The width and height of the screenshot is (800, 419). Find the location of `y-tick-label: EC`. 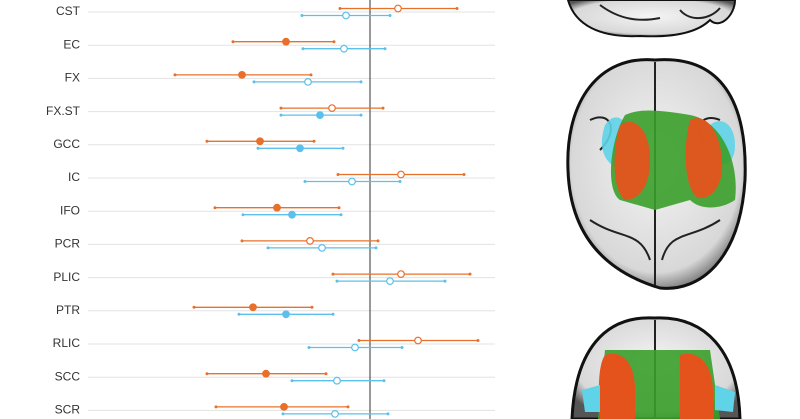

y-tick-label: EC is located at coordinates (71, 44).